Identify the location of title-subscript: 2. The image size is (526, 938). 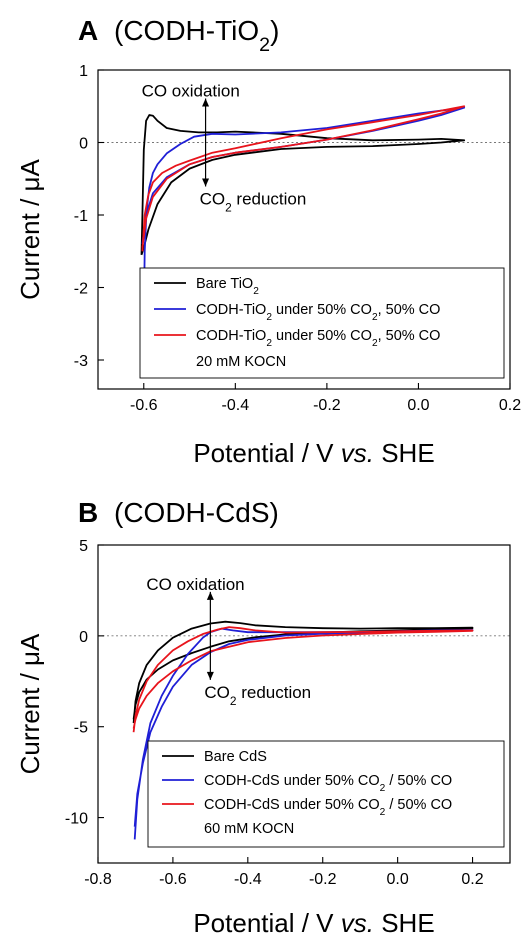
(264, 45).